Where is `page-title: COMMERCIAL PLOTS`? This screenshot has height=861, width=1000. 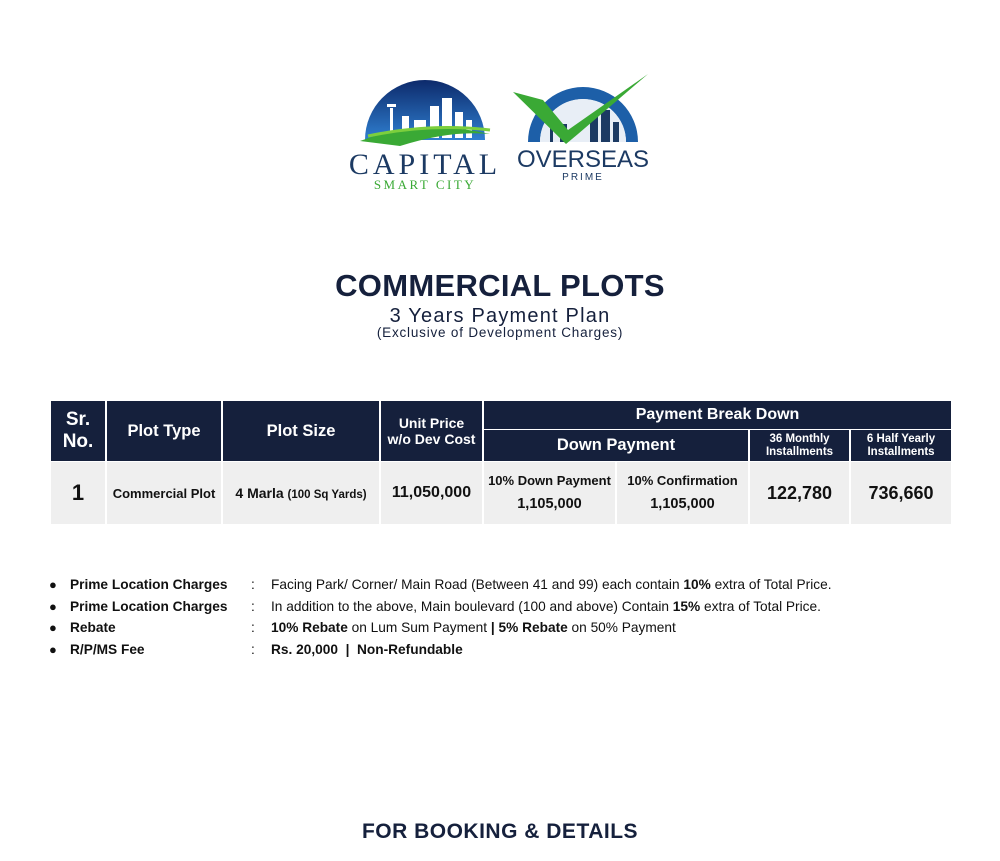
page-title: COMMERCIAL PLOTS is located at coordinates (500, 285).